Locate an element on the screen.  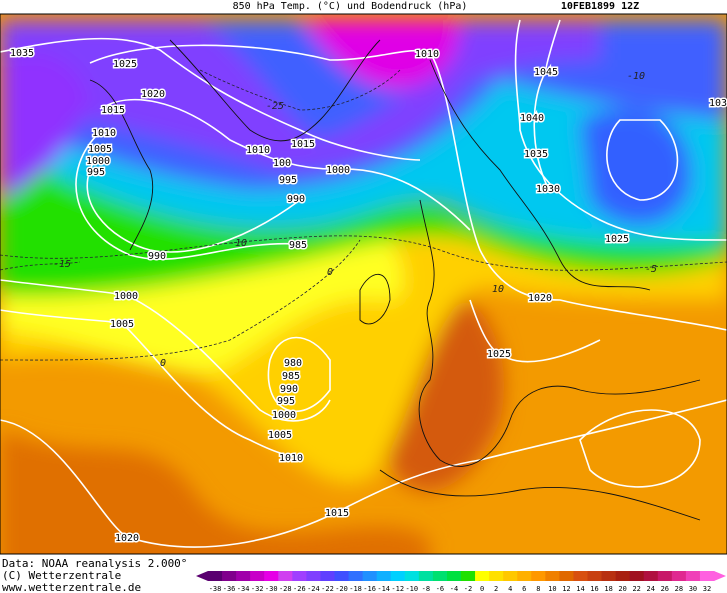
colorbar-label: 26 is located at coordinates (665, 589).